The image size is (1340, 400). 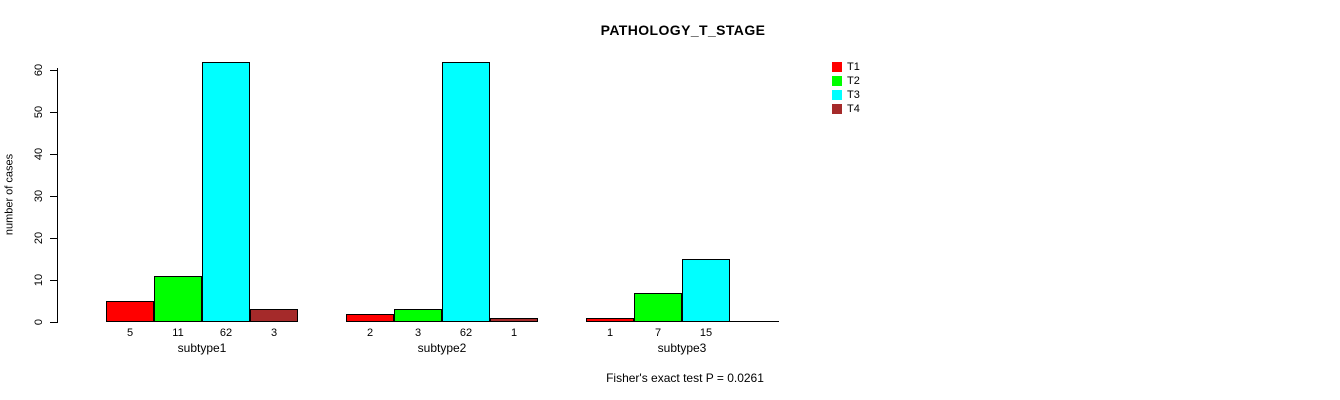 I want to click on legend-swatch-t1, so click(x=837, y=67).